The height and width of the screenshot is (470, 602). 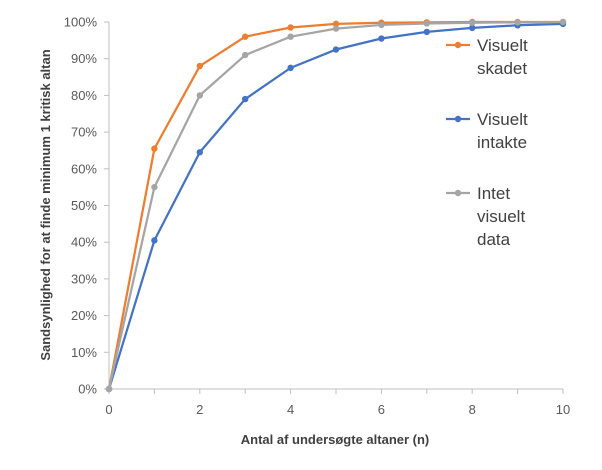 What do you see at coordinates (84, 95) in the screenshot?
I see `y-tick-label: 80%` at bounding box center [84, 95].